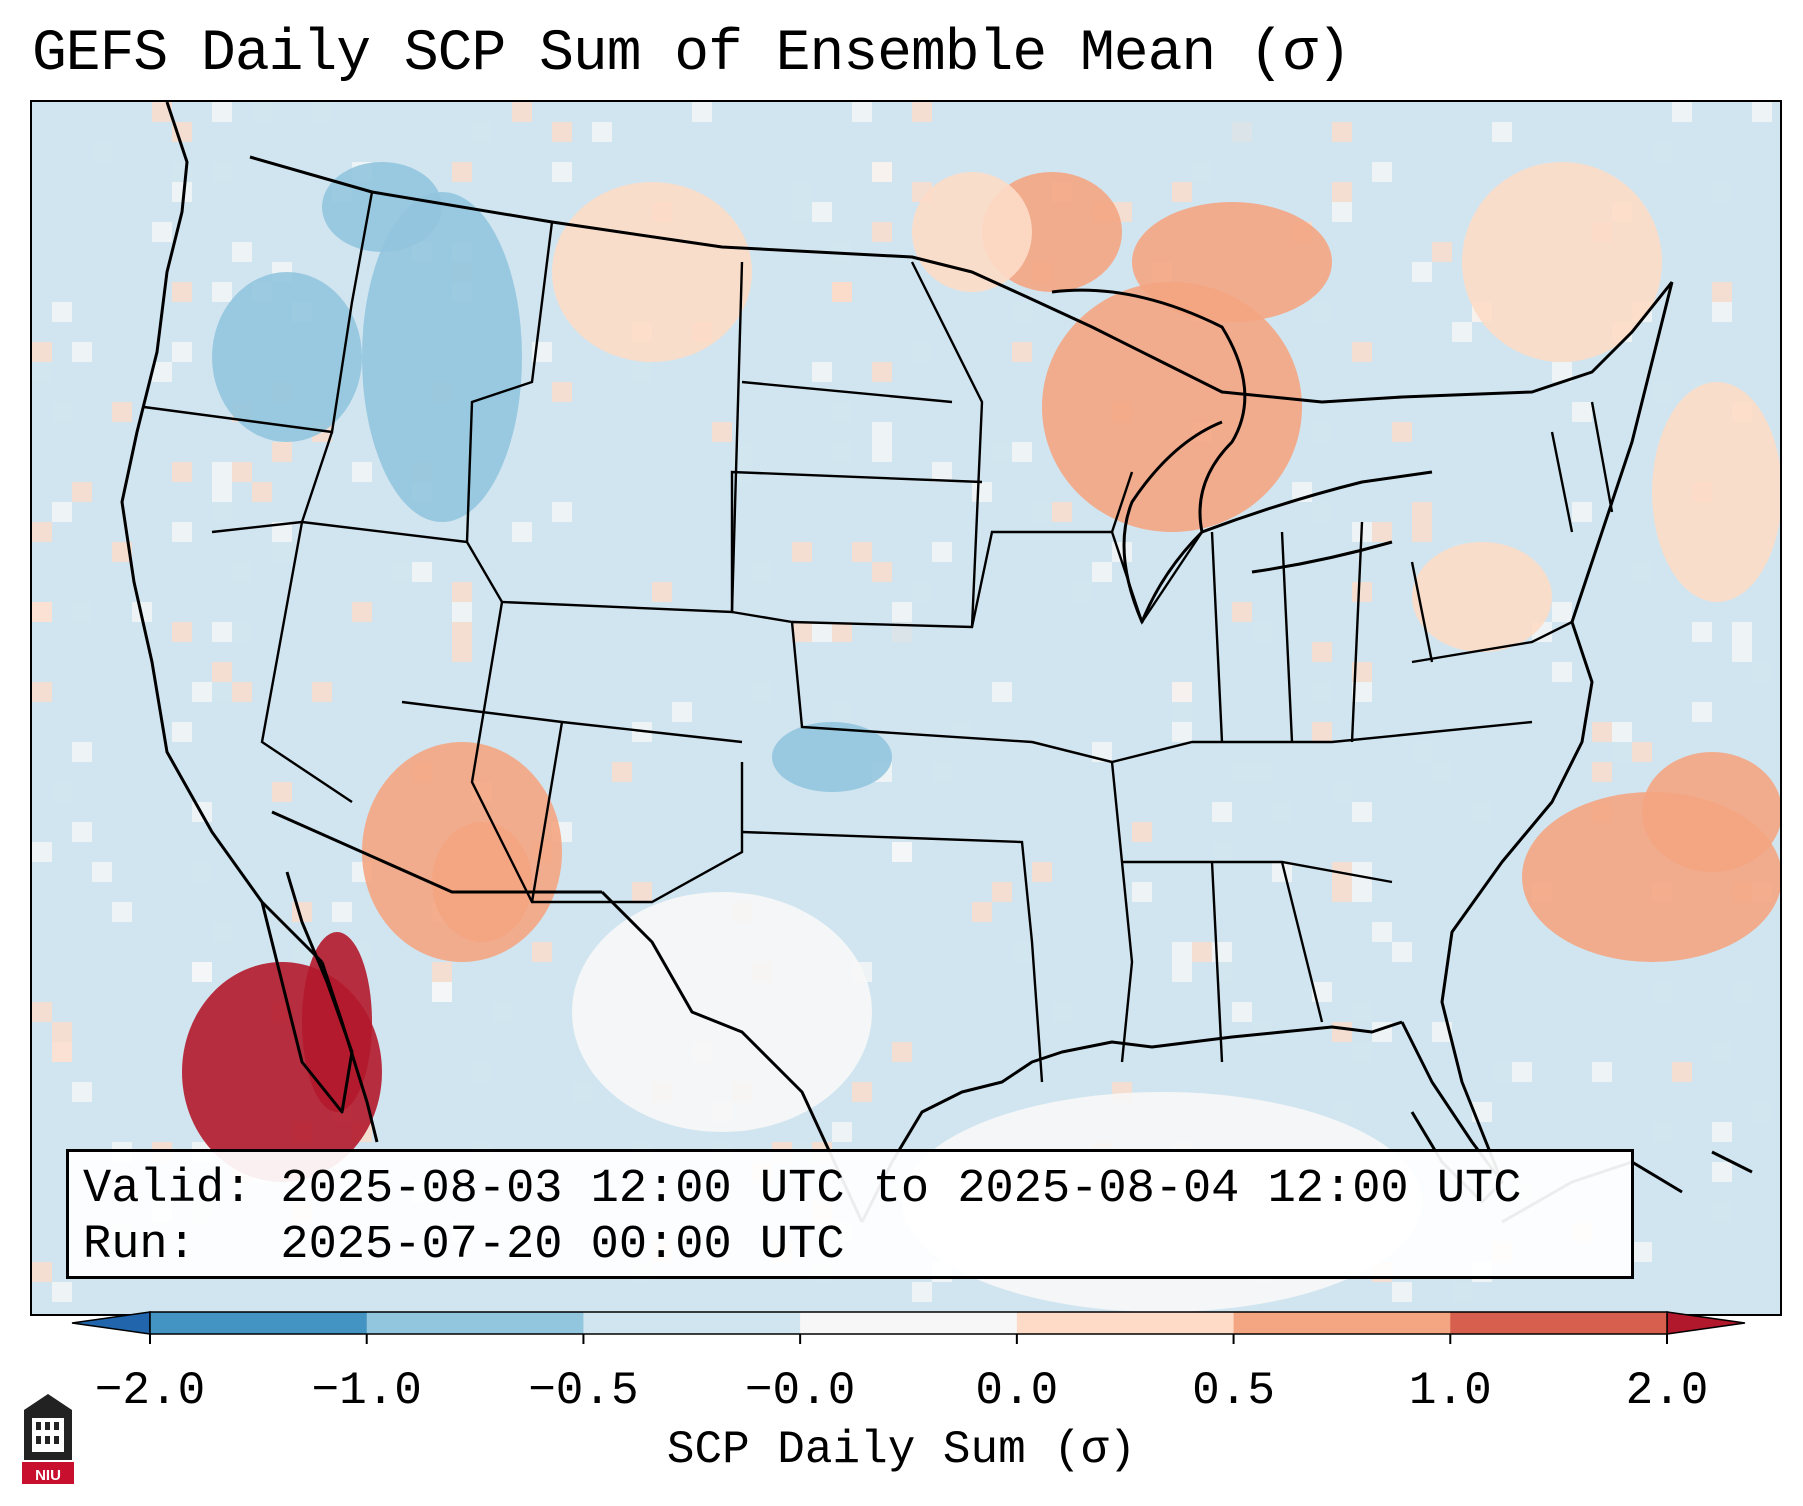 The image size is (1803, 1506). I want to click on mexico-mainland-coast, so click(349, 1052).